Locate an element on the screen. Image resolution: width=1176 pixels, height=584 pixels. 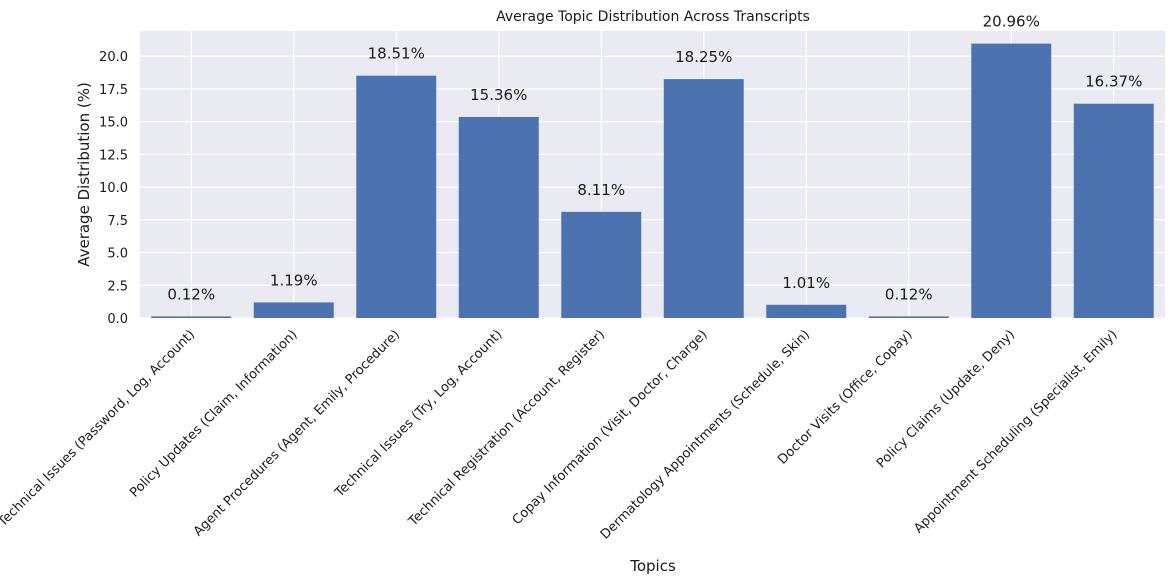
bar-value-label: 18.25% is located at coordinates (703, 57).